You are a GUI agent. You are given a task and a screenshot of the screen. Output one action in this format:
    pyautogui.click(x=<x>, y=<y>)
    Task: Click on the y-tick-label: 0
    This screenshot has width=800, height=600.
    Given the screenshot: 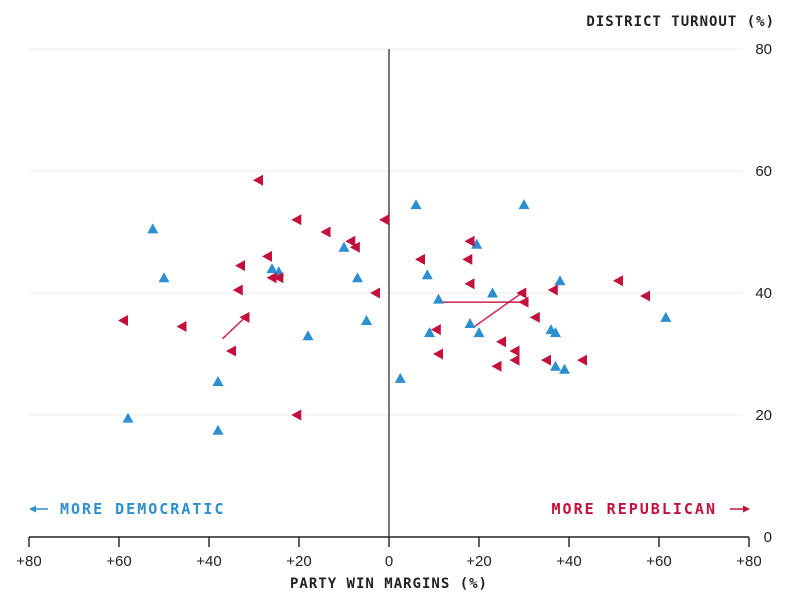 What is the action you would take?
    pyautogui.click(x=768, y=537)
    